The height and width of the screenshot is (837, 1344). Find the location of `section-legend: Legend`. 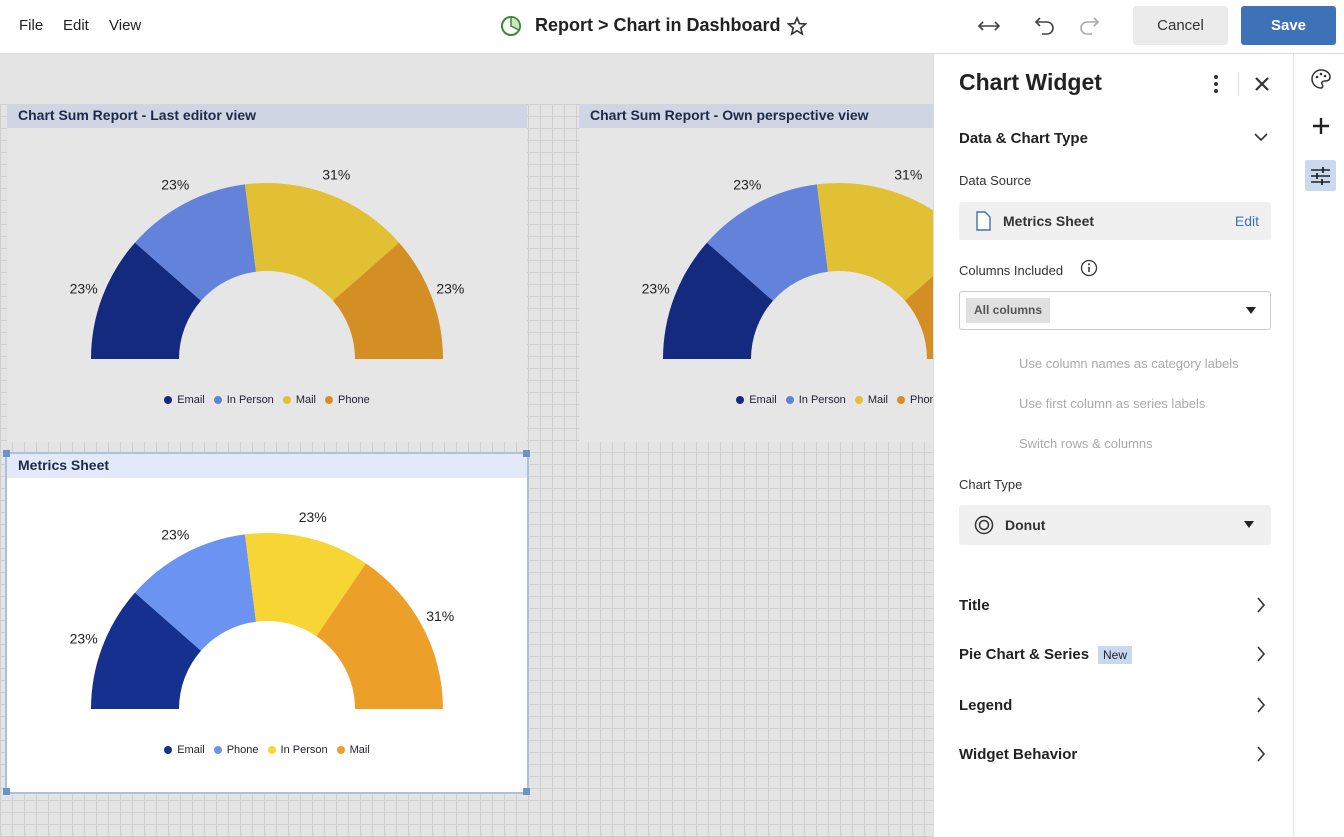

section-legend: Legend is located at coordinates (986, 705).